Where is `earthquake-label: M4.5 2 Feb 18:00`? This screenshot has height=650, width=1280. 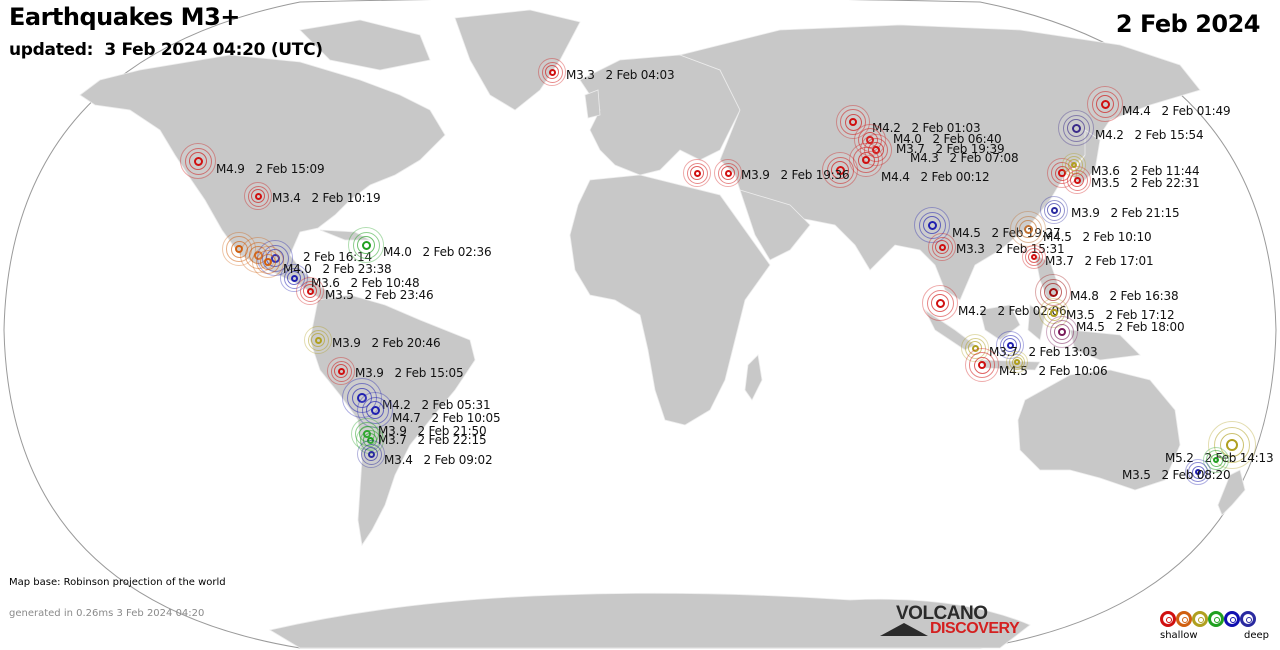
earthquake-label: M4.5 2 Feb 18:00 is located at coordinates (1130, 327).